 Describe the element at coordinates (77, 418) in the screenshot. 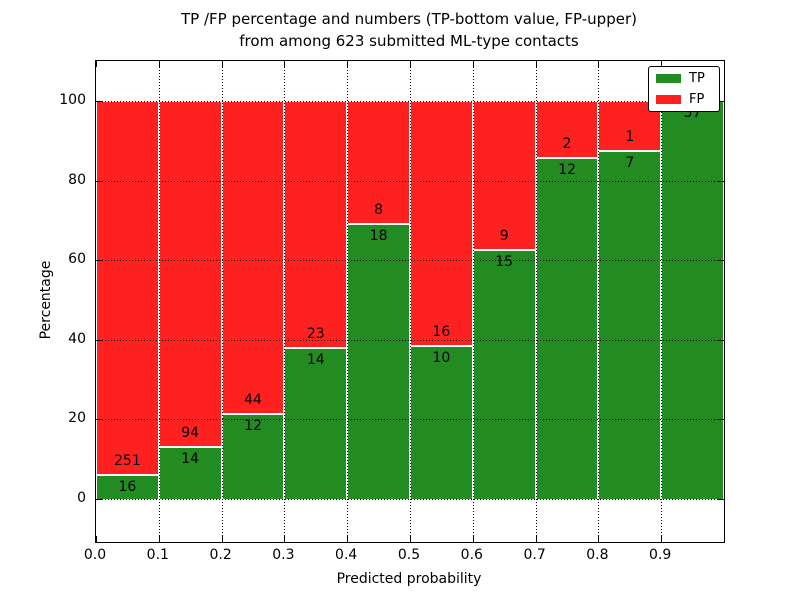

I see `y-tick-label: 20` at that location.